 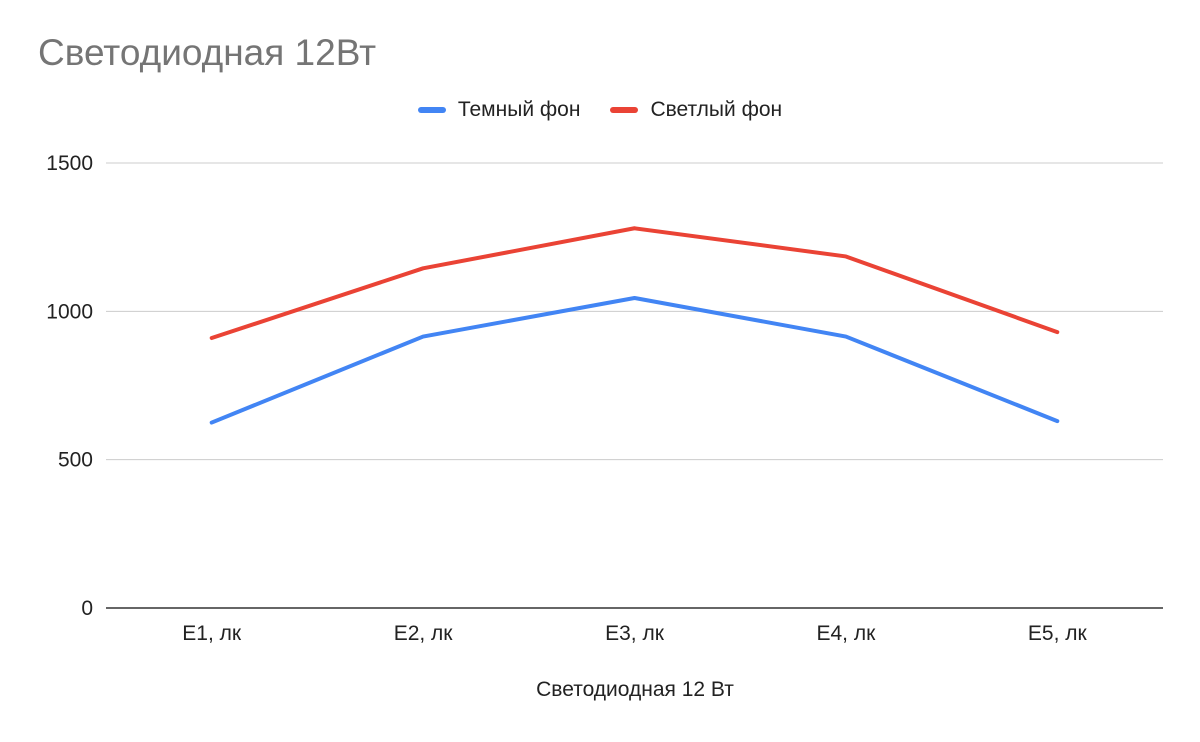 I want to click on x-axis-ticks: E1, лк E2, лк E3, лк E4, лк E5, лк, so click(x=634, y=633).